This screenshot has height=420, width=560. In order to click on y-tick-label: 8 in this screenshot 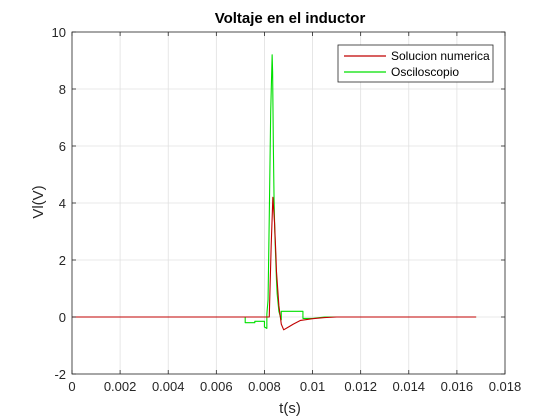, I will do `click(62, 89)`.